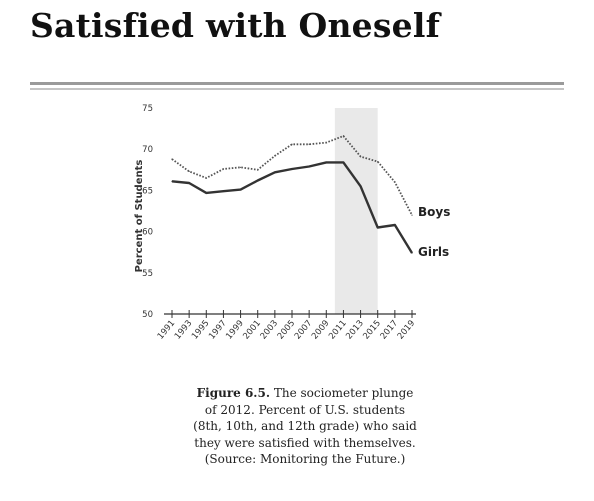  I want to click on x-tick-label: 2015, so click(372, 330).